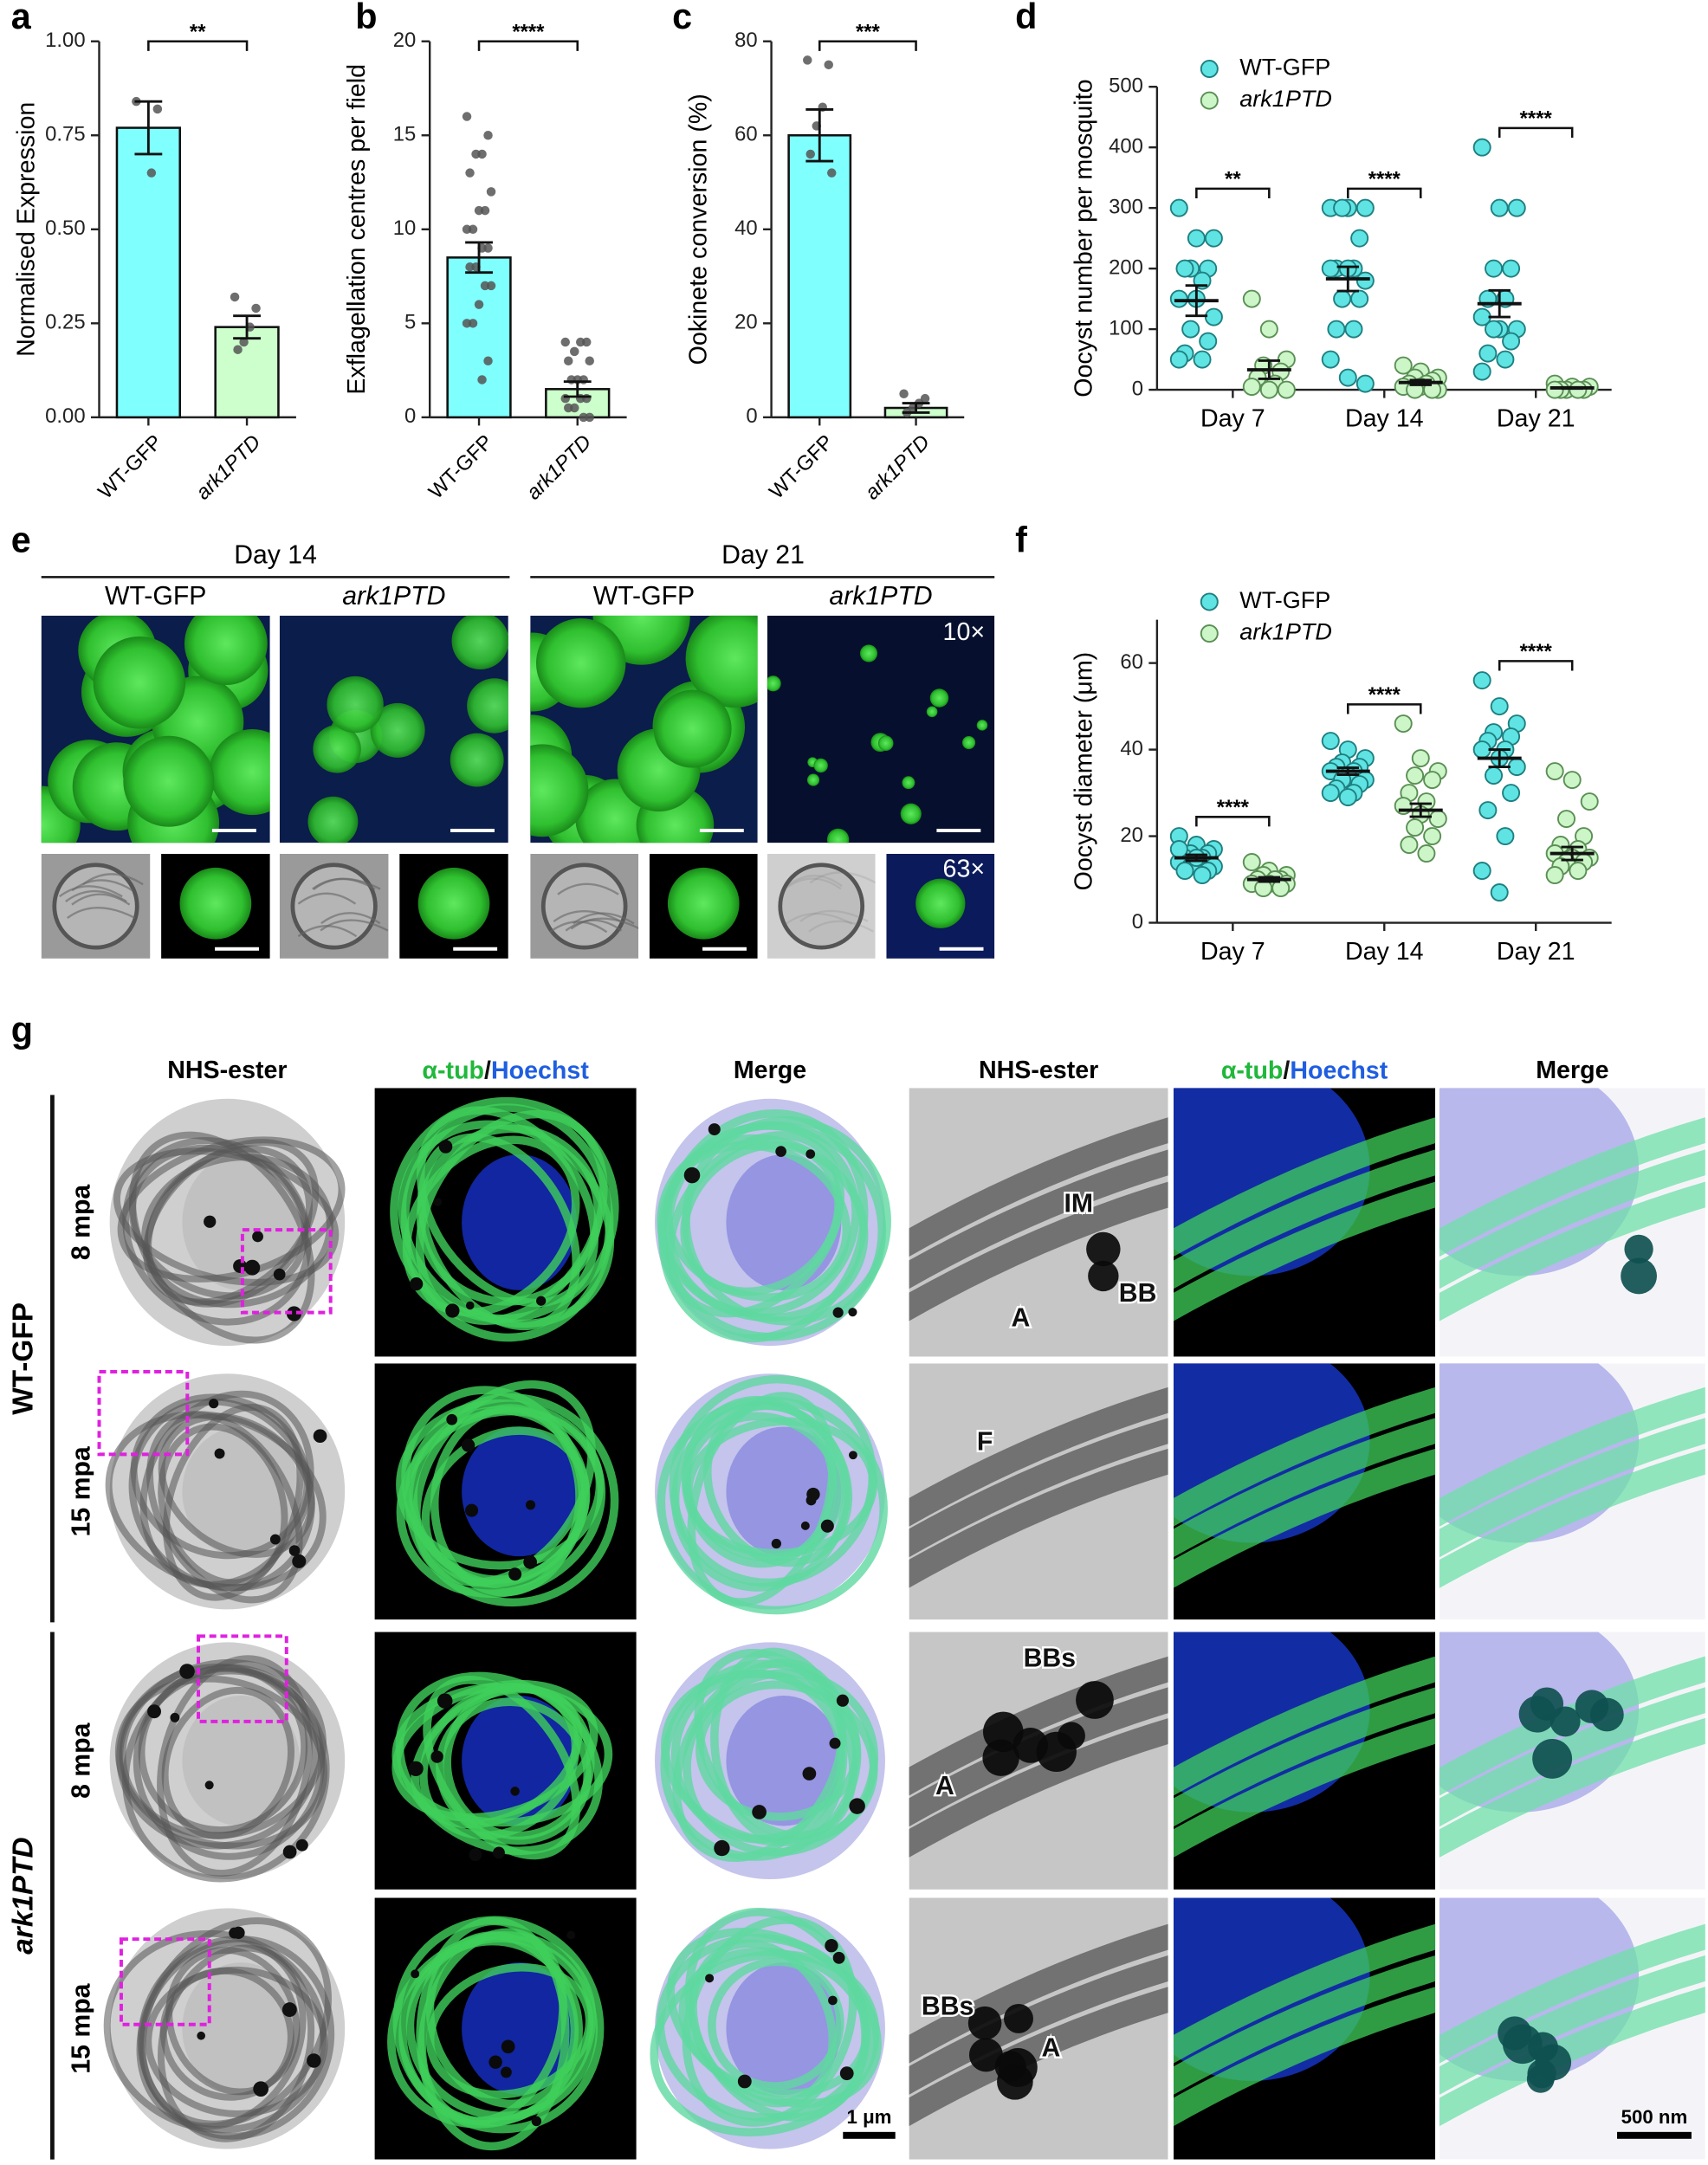  I want to click on y-tick-label: 500, so click(1126, 85).